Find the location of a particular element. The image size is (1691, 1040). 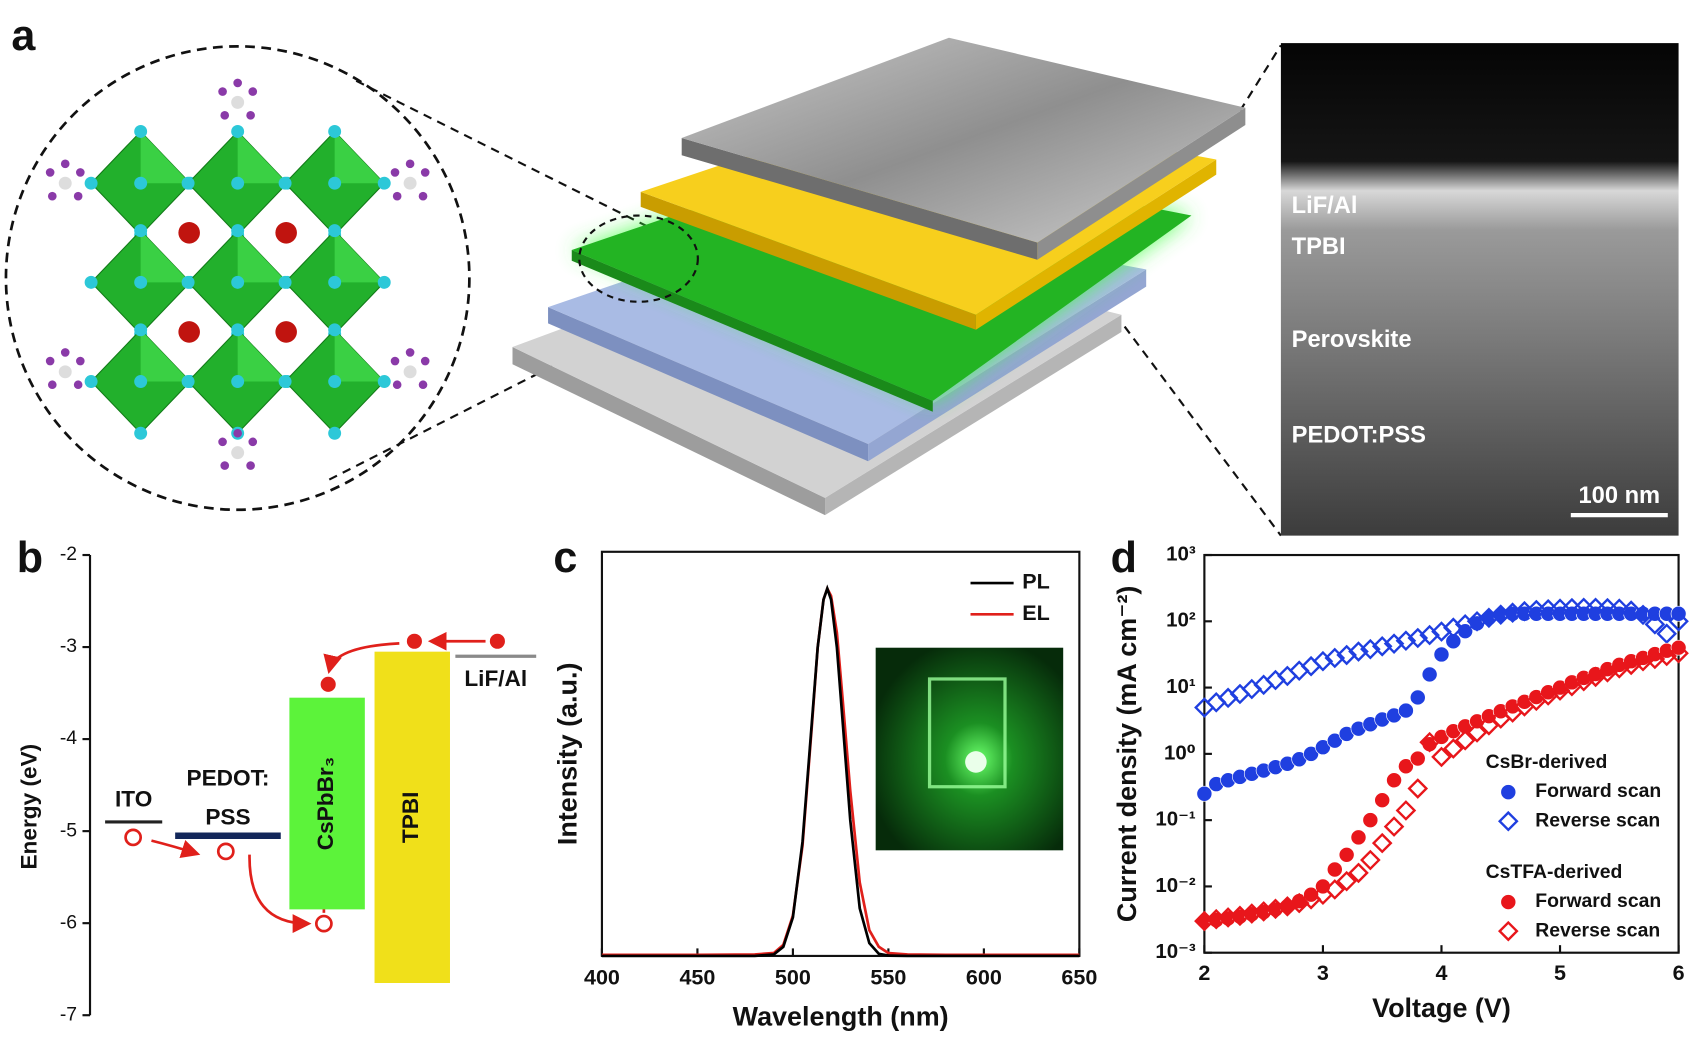

band-label: TPBI is located at coordinates (410, 818).